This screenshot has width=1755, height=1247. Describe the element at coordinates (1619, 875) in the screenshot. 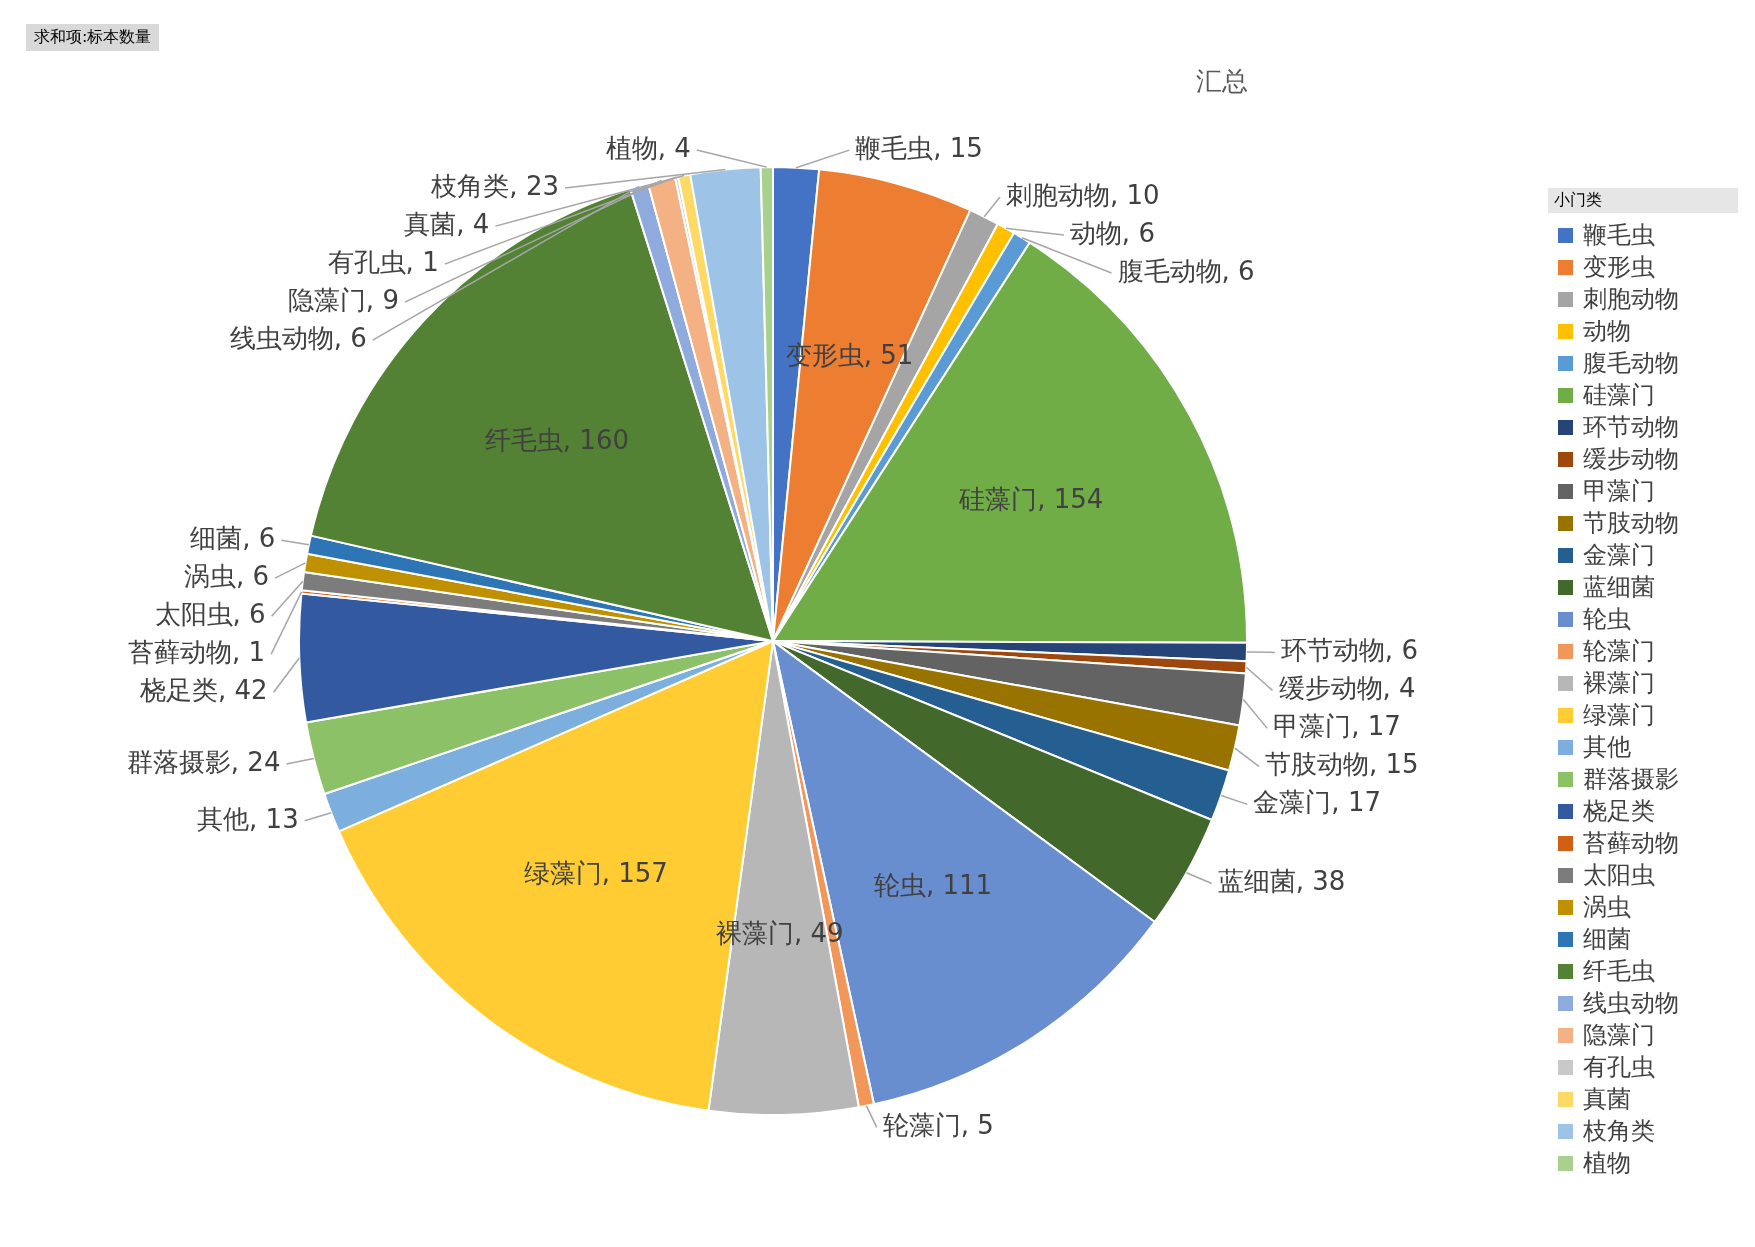

I see `legend-label: 太阳虫` at that location.